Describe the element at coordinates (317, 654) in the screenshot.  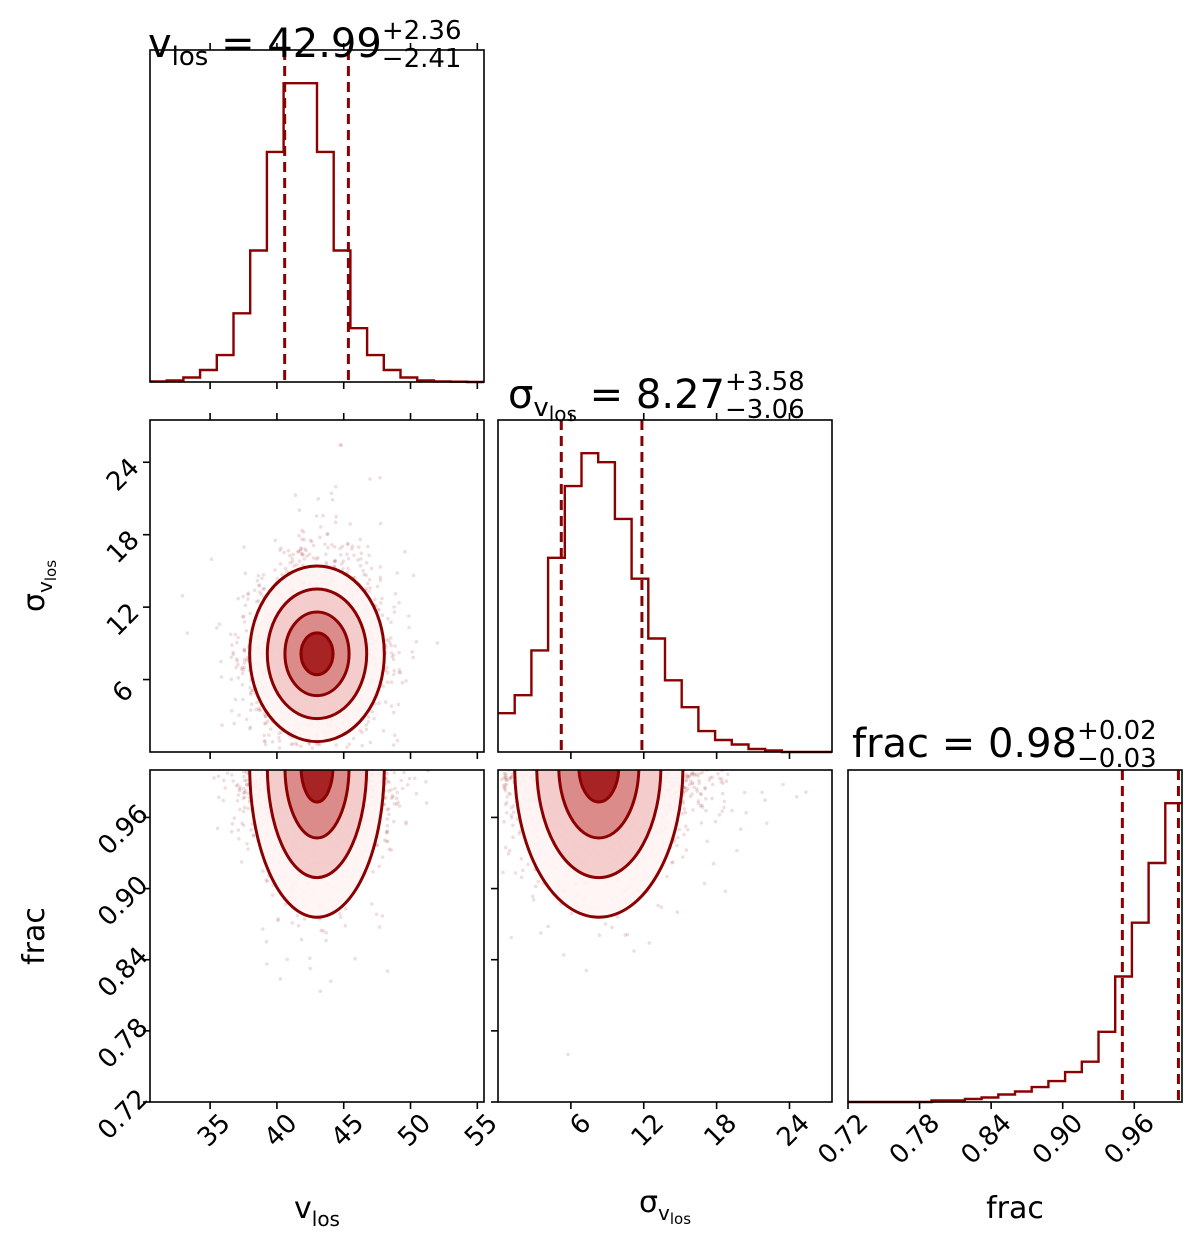
I see `contour-line` at that location.